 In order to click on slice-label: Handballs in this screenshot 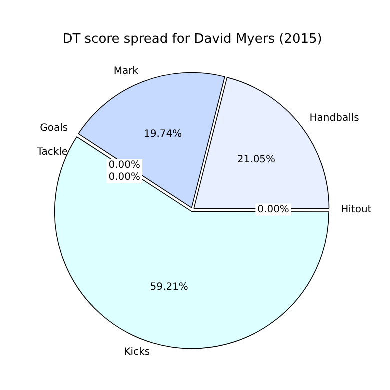, I will do `click(335, 118)`.